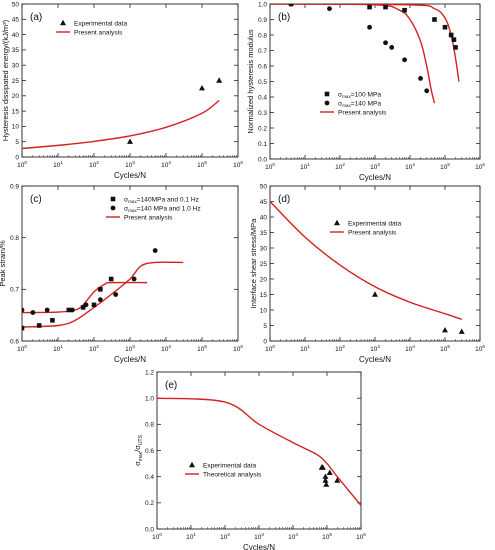 Image resolution: width=495 pixels, height=550 pixels. What do you see at coordinates (149, 451) in the screenshot?
I see `y-tick-label: 0.6` at bounding box center [149, 451].